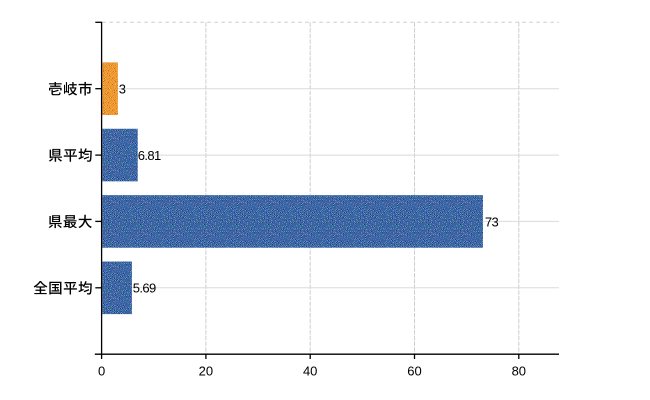  I want to click on svg-text: 40, so click(310, 370).